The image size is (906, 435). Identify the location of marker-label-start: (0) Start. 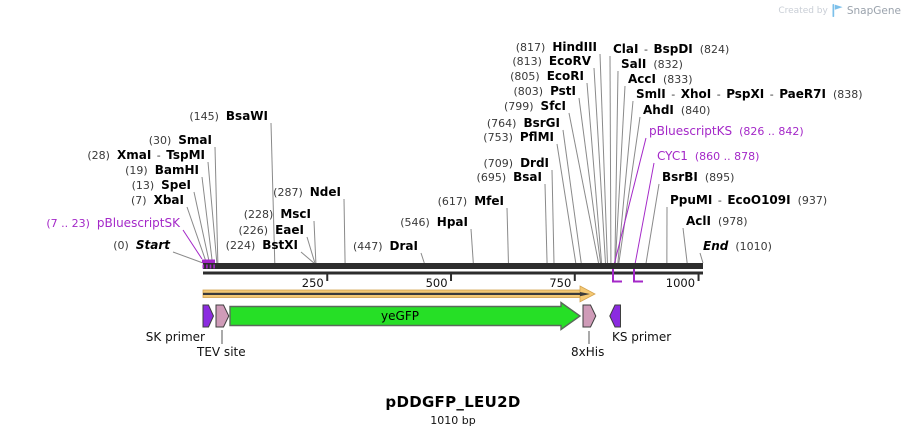
(141, 245).